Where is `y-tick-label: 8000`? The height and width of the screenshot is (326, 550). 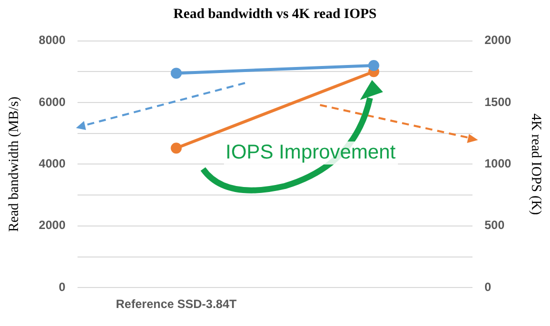
y-tick-label: 8000 is located at coordinates (52, 40).